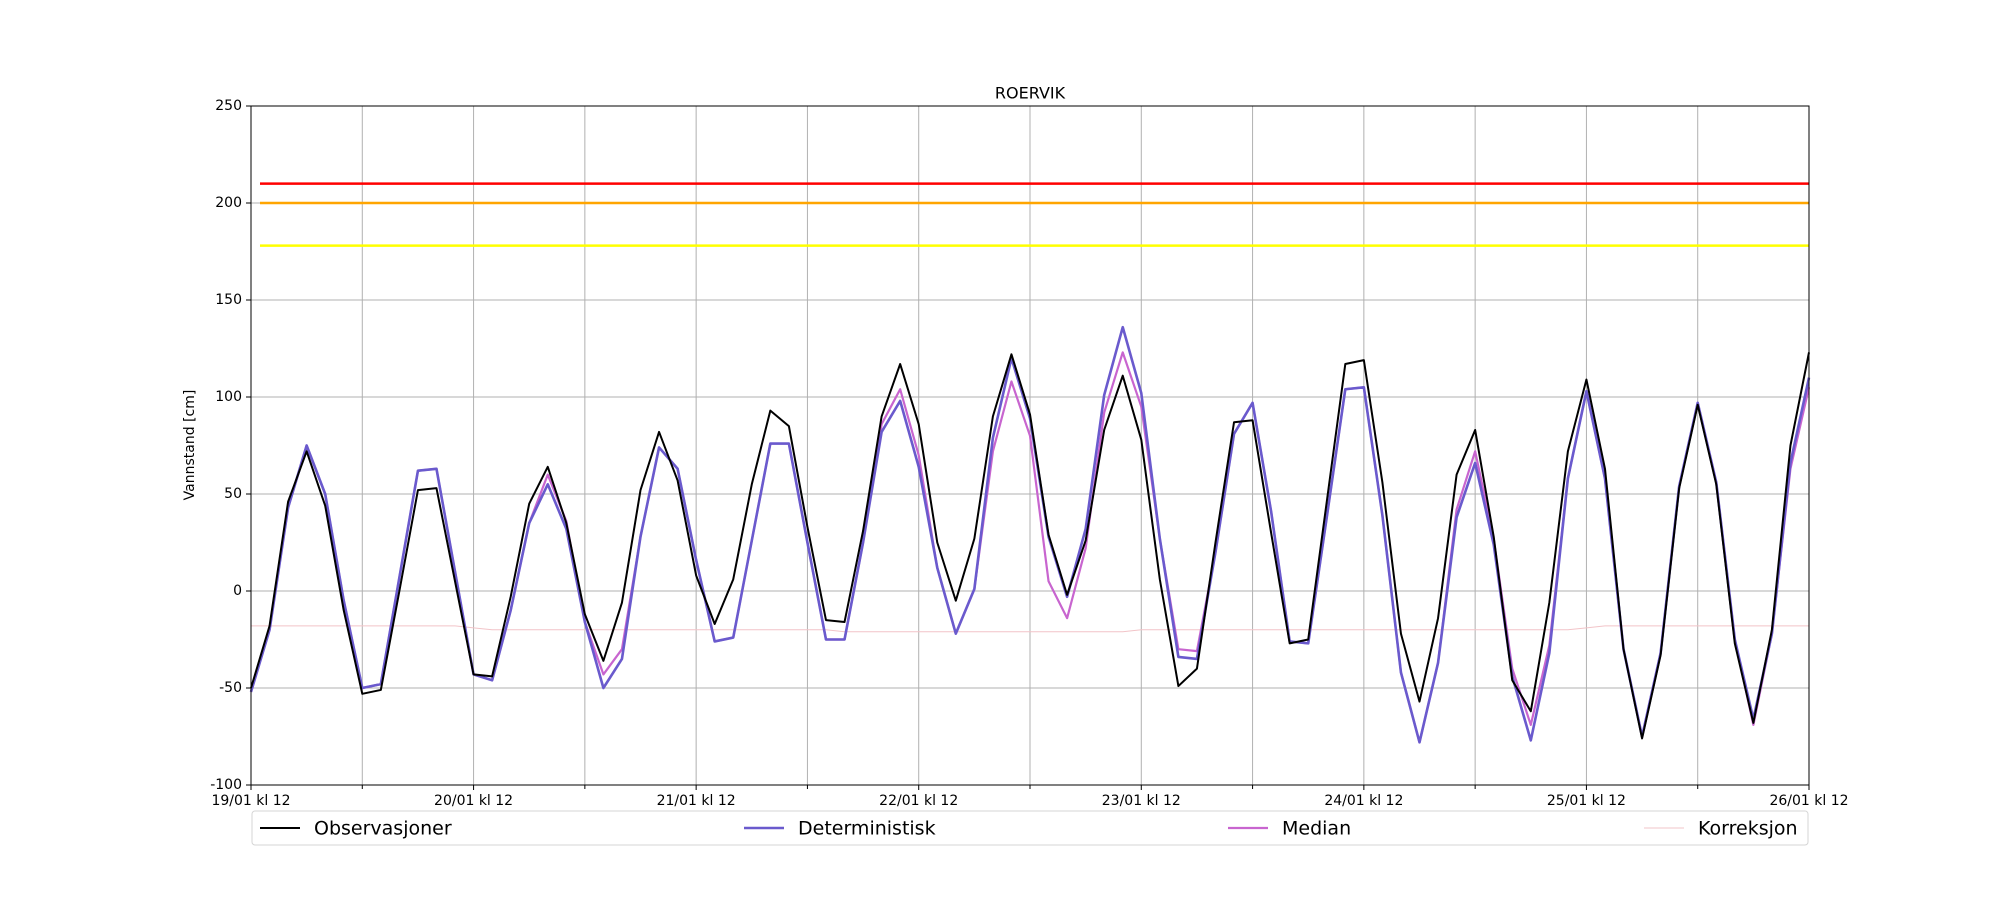 The image size is (2000, 900). Describe the element at coordinates (918, 801) in the screenshot. I see `x-tick-label: 22/01 kl 12` at that location.